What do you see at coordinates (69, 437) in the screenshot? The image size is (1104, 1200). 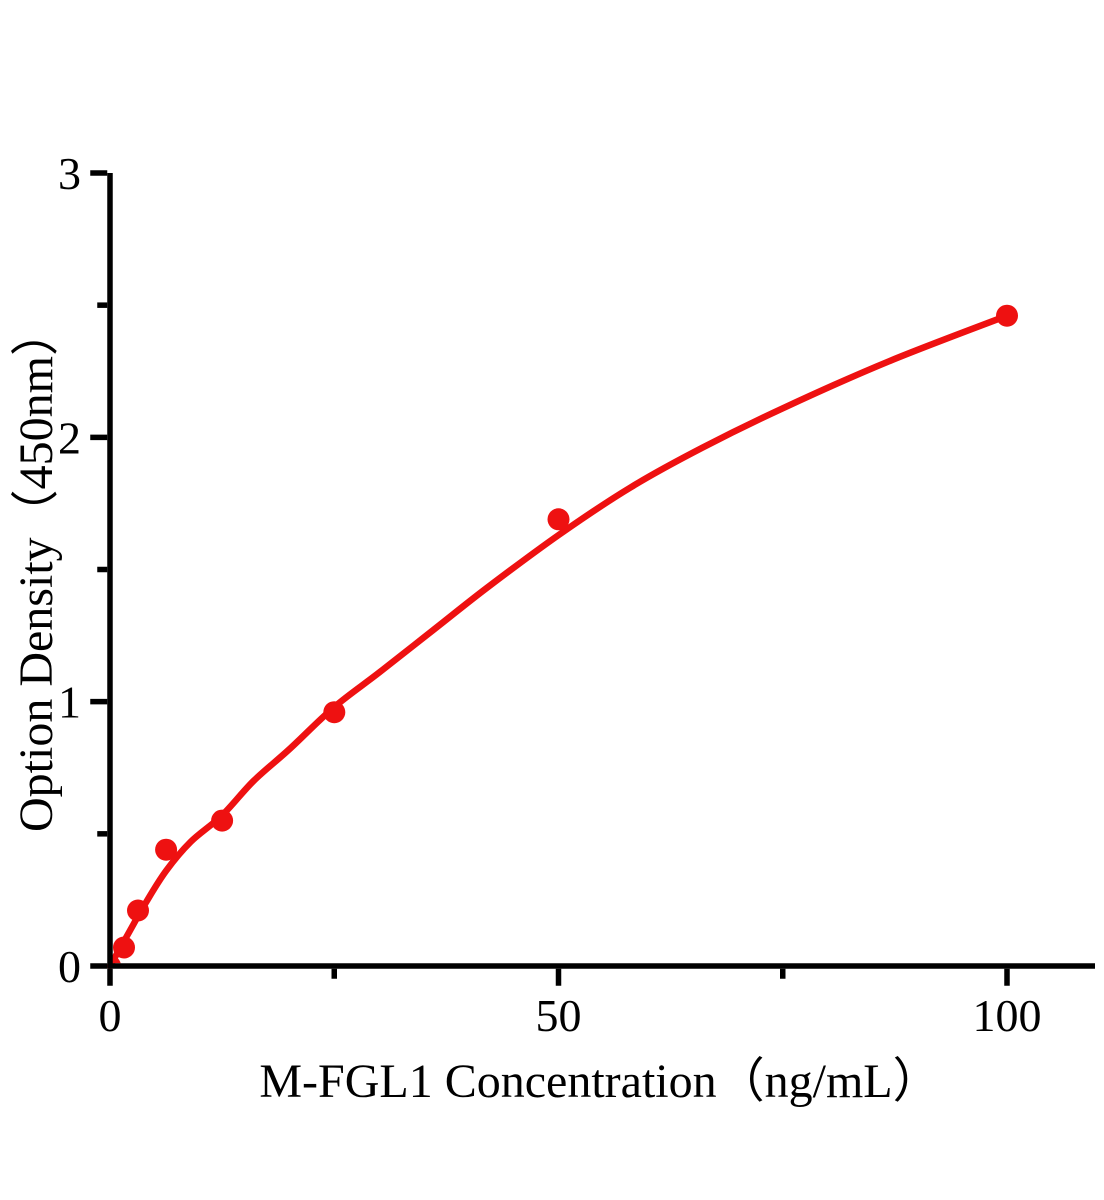 I see `y-tick-label: 2` at bounding box center [69, 437].